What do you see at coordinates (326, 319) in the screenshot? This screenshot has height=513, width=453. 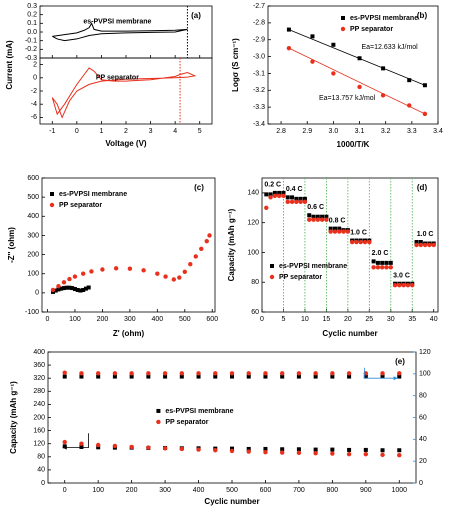 I see `x-tick-label: 15` at bounding box center [326, 319].